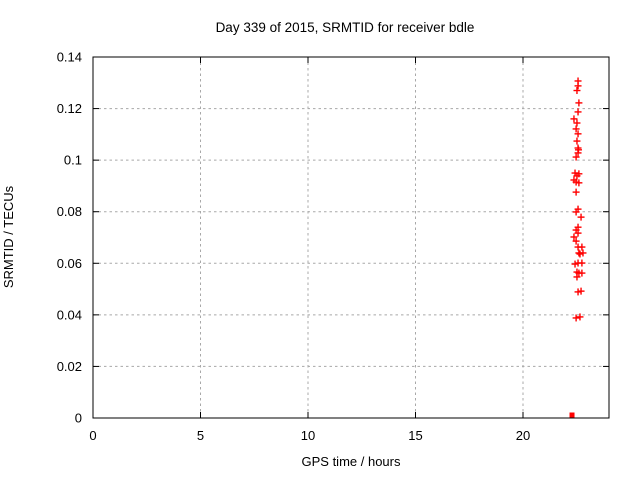 The image size is (640, 480). Describe the element at coordinates (572, 415) in the screenshot. I see `data-point-square` at that location.